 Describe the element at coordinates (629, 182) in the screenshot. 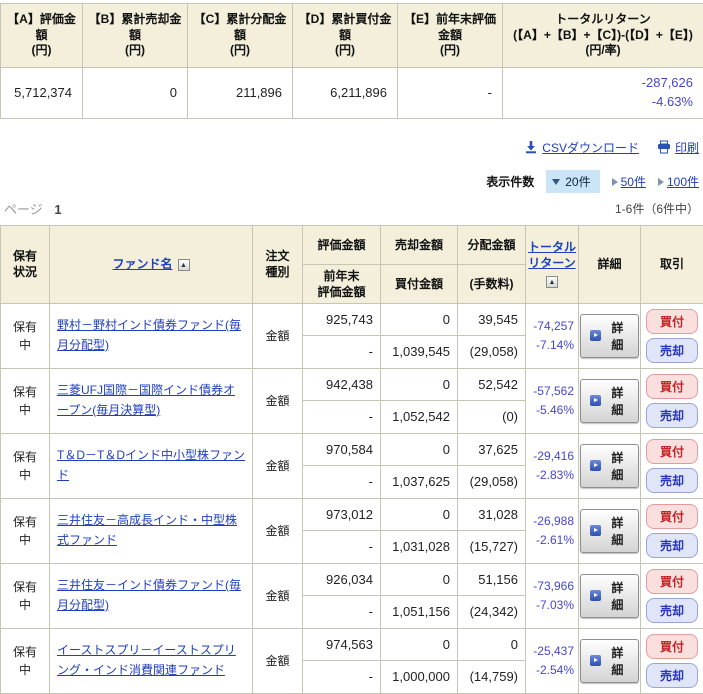

I see `count-option-50: 50件` at that location.